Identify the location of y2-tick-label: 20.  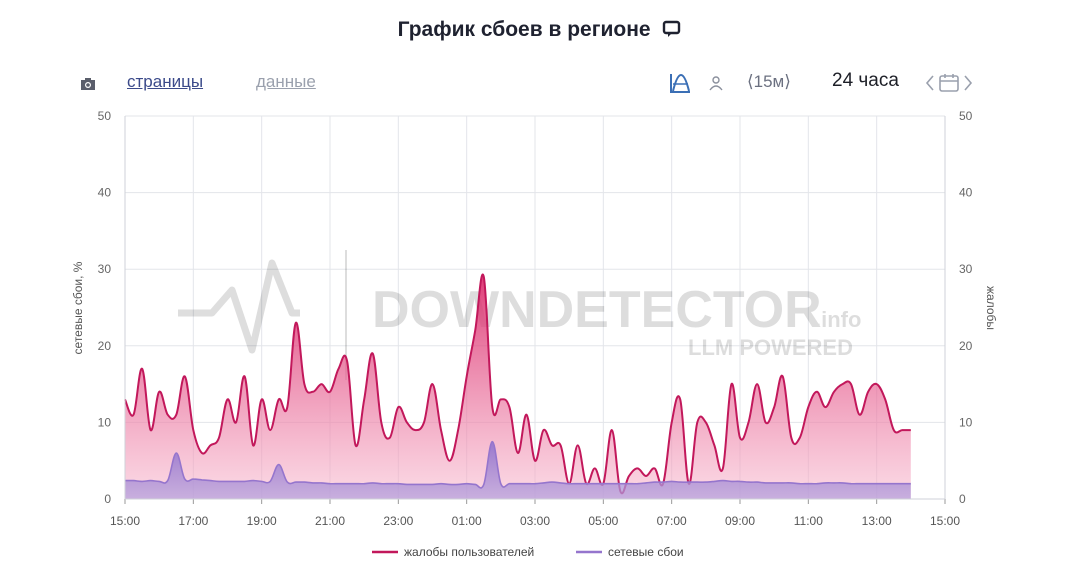
(966, 346).